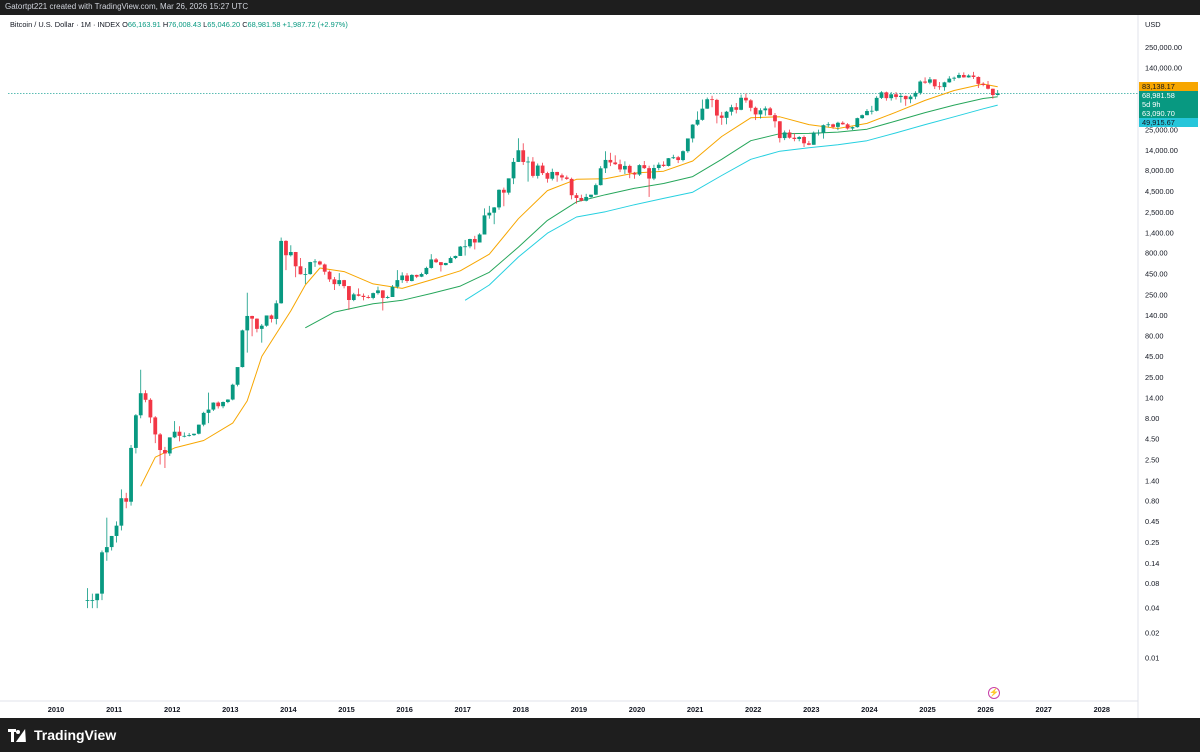  I want to click on x-tick-label: 2010, so click(56, 709).